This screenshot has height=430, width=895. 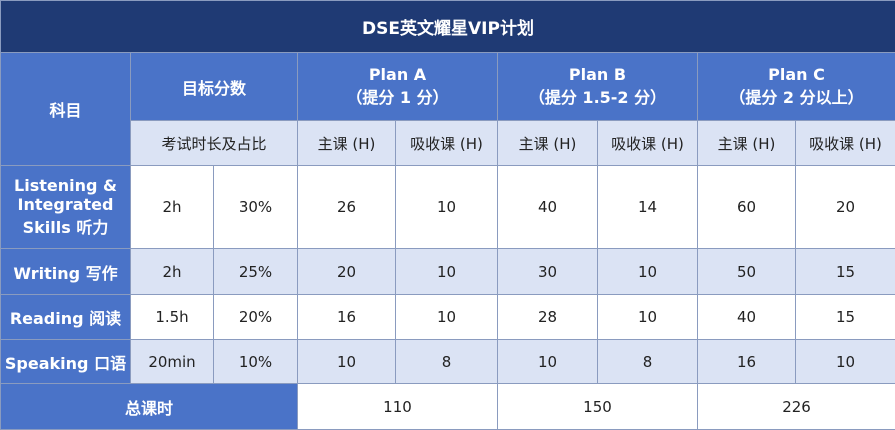 What do you see at coordinates (796, 407) in the screenshot?
I see `total-hours: 226` at bounding box center [796, 407].